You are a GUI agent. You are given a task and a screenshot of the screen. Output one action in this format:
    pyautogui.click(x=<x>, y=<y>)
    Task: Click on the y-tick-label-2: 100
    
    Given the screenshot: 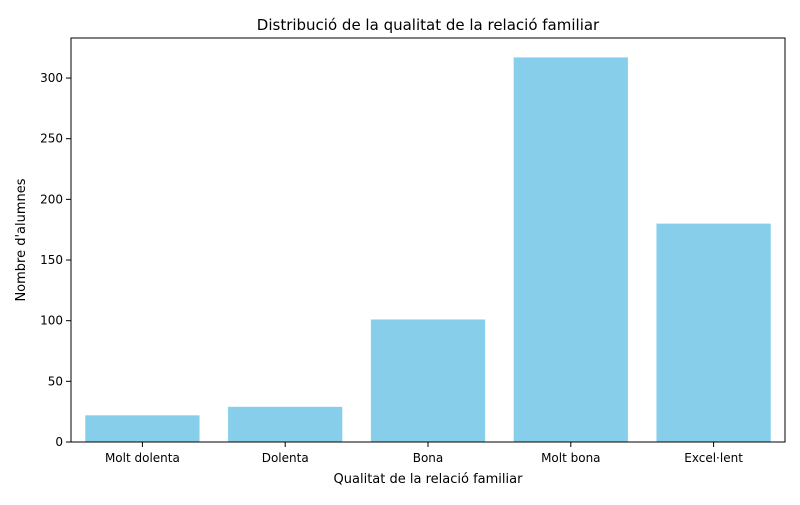 What is the action you would take?
    pyautogui.click(x=51, y=321)
    